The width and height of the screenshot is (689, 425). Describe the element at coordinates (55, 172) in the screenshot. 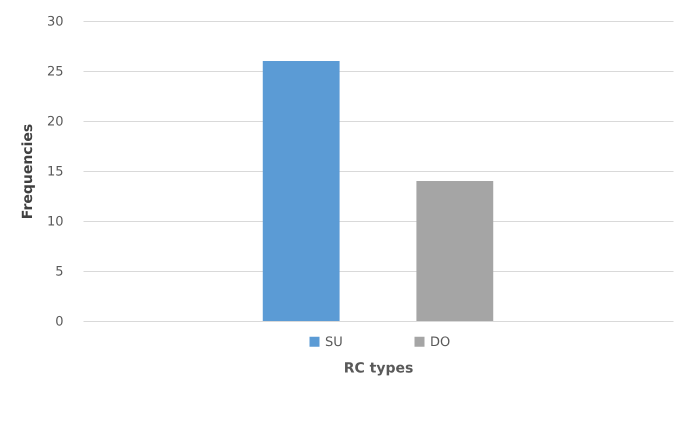

I see `y-tick-label: 15` at that location.